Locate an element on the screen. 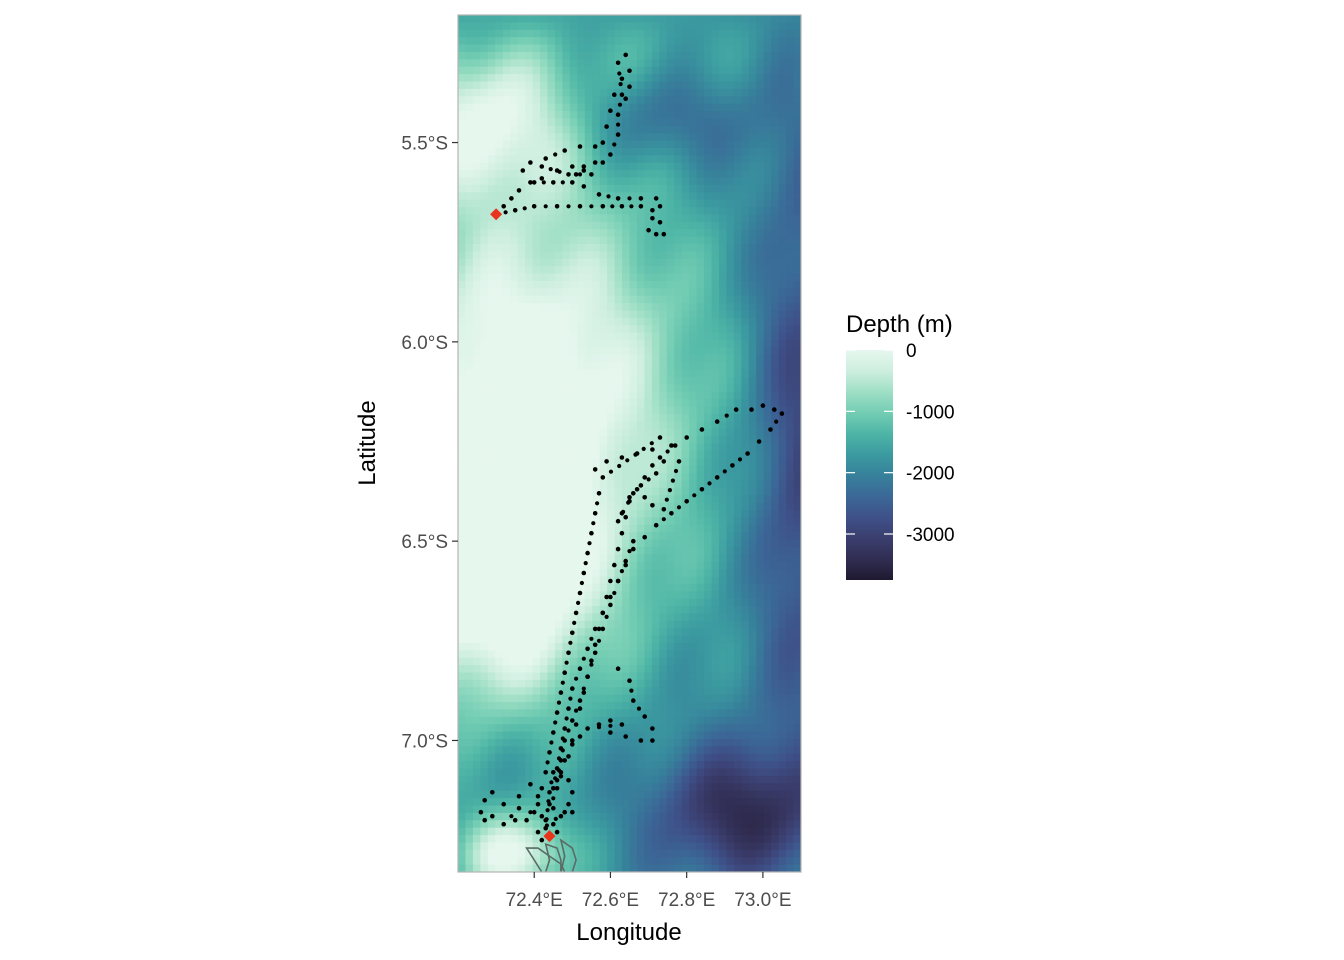  x-axis: 72.4°E 72.6°E 72.8°E 73.0°E is located at coordinates (649, 891).